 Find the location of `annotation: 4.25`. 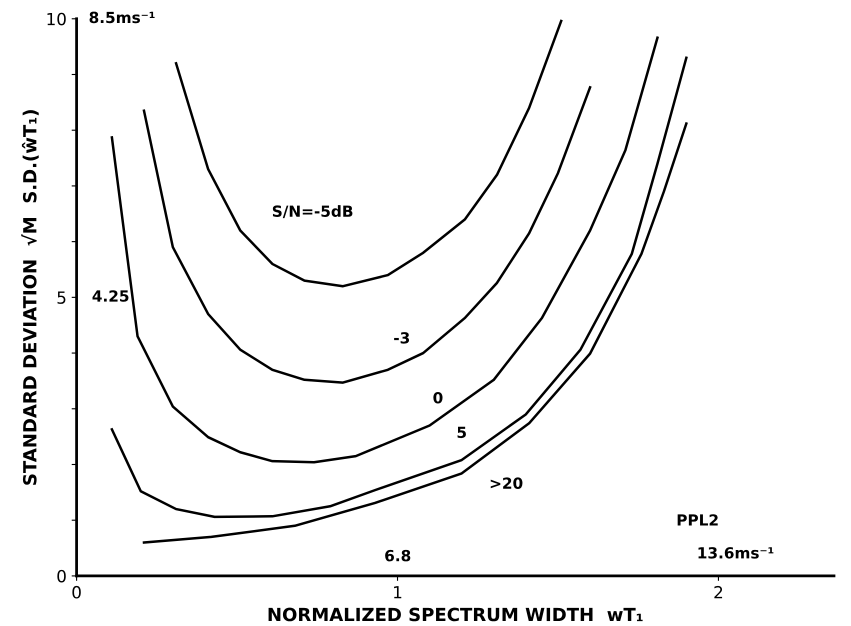

annotation: 4.25 is located at coordinates (110, 296).